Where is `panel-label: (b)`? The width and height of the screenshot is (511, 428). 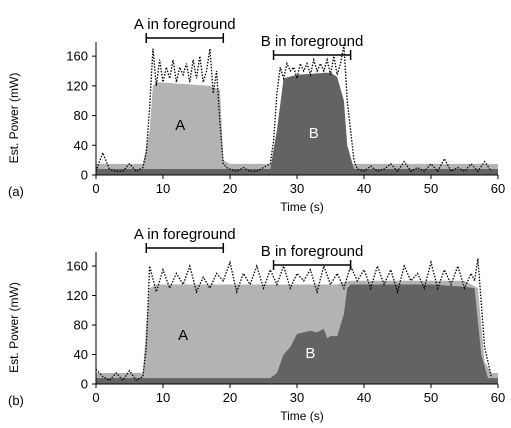 panel-label: (b) is located at coordinates (16, 400).